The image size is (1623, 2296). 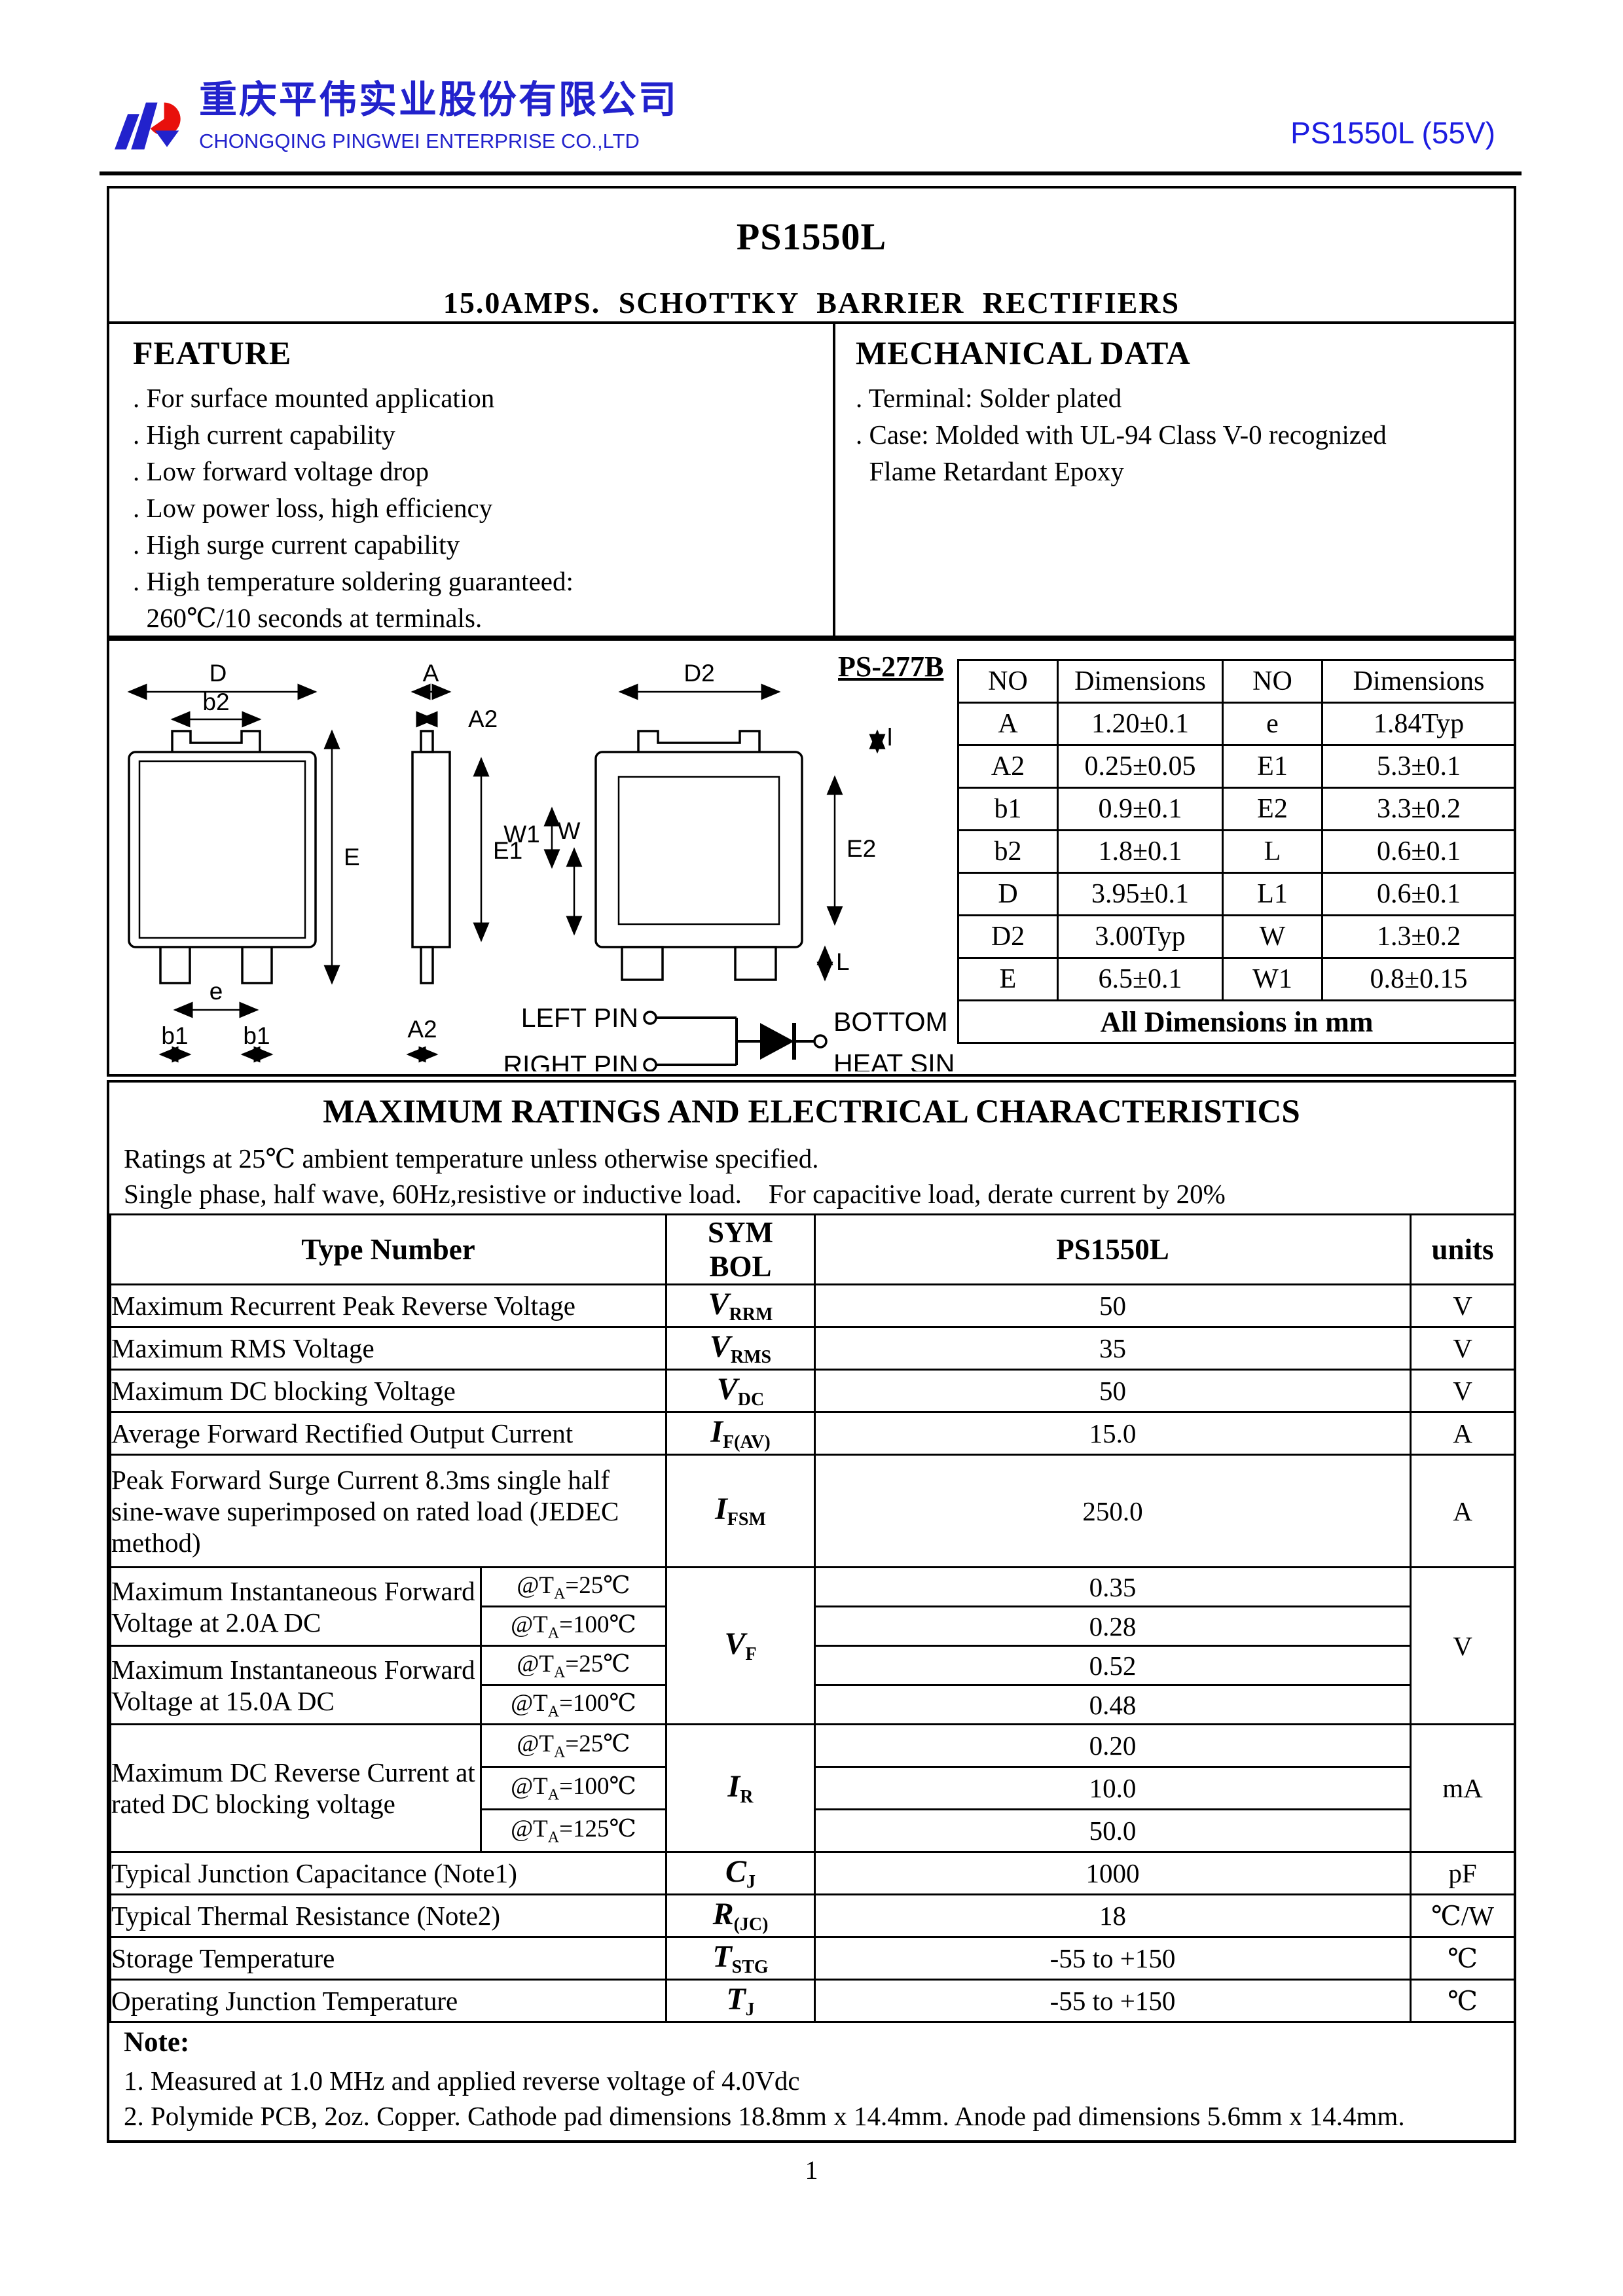 What do you see at coordinates (431, 673) in the screenshot?
I see `dim-label-A: A` at bounding box center [431, 673].